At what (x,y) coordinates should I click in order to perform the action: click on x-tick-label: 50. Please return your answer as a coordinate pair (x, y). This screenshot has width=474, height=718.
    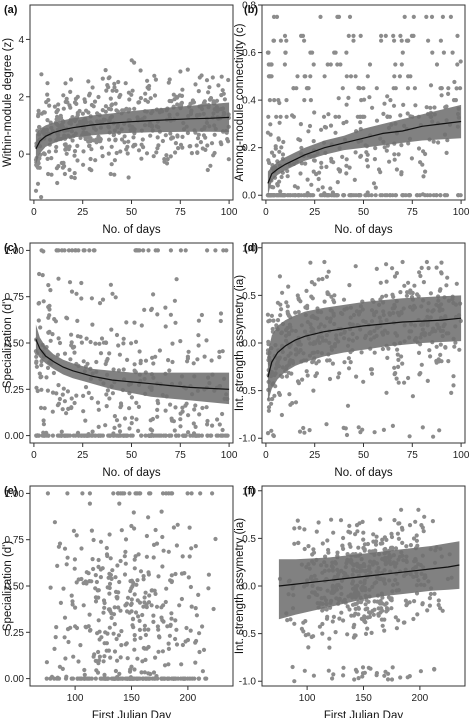
    Looking at the image, I should click on (132, 455).